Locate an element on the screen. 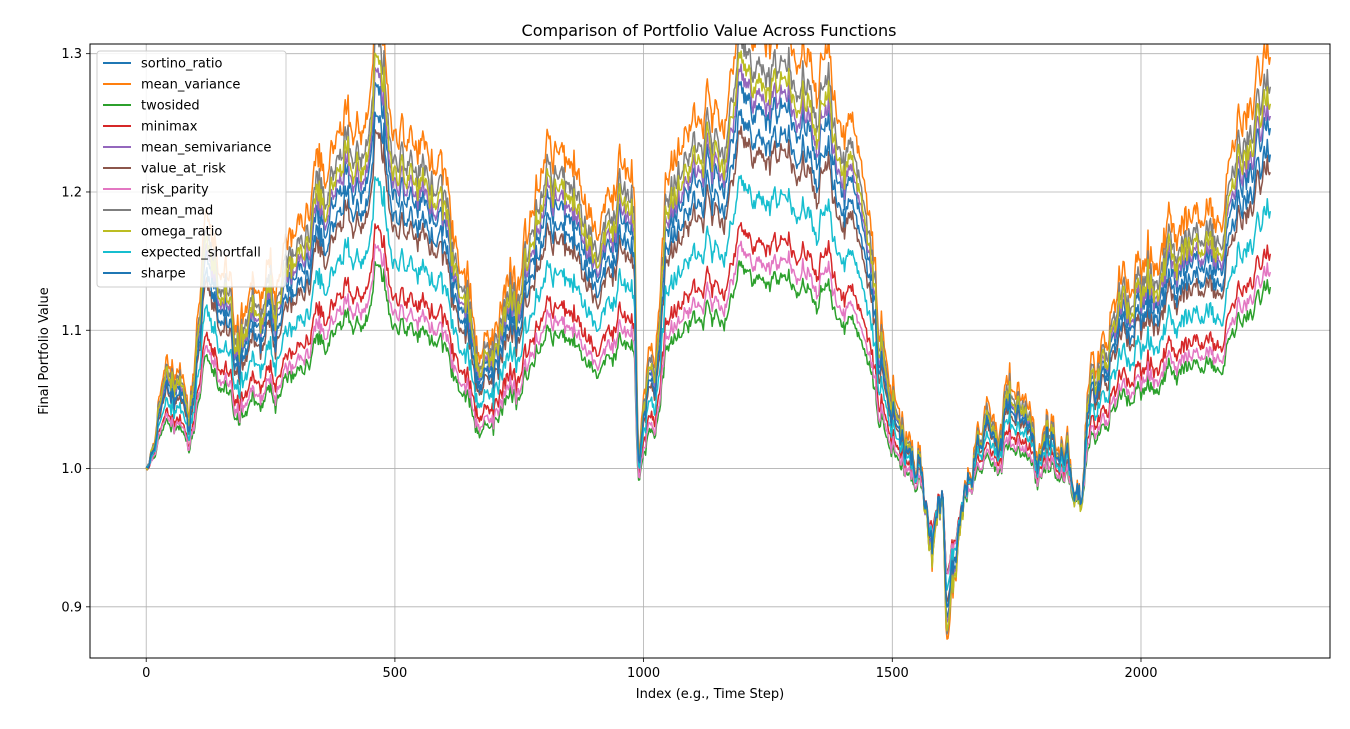  y-tick-label: 0.9 is located at coordinates (71, 607).